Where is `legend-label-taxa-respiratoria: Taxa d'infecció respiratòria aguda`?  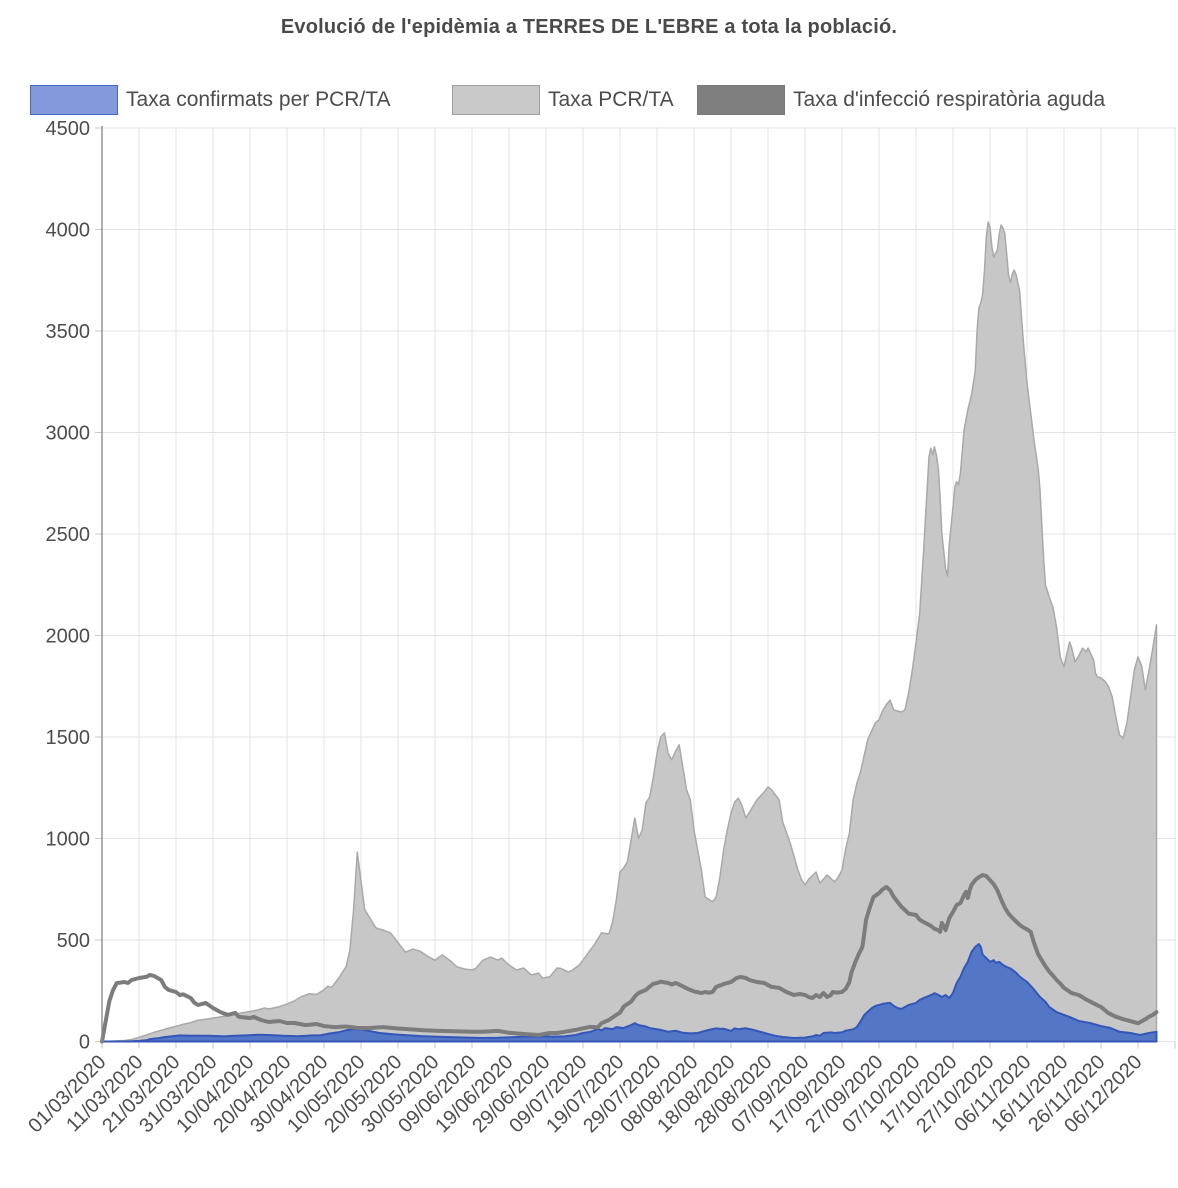 legend-label-taxa-respiratoria: Taxa d'infecció respiratòria aguda is located at coordinates (949, 99).